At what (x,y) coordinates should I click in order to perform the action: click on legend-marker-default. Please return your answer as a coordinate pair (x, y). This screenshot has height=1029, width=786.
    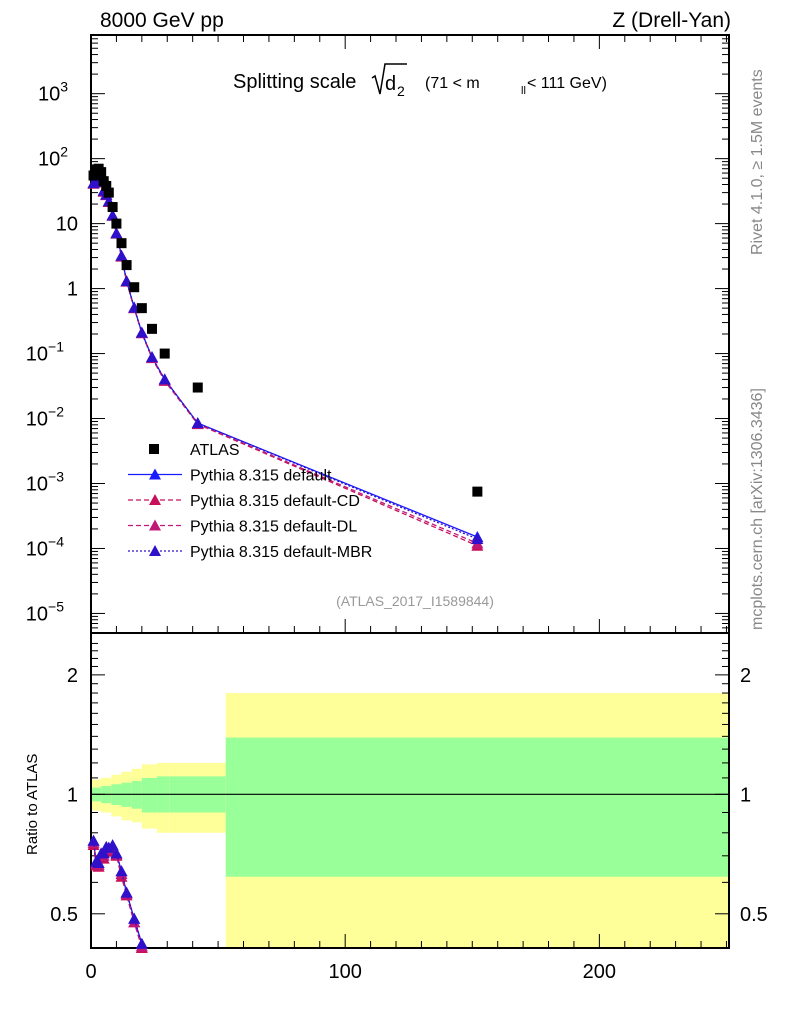
    Looking at the image, I should click on (155, 474).